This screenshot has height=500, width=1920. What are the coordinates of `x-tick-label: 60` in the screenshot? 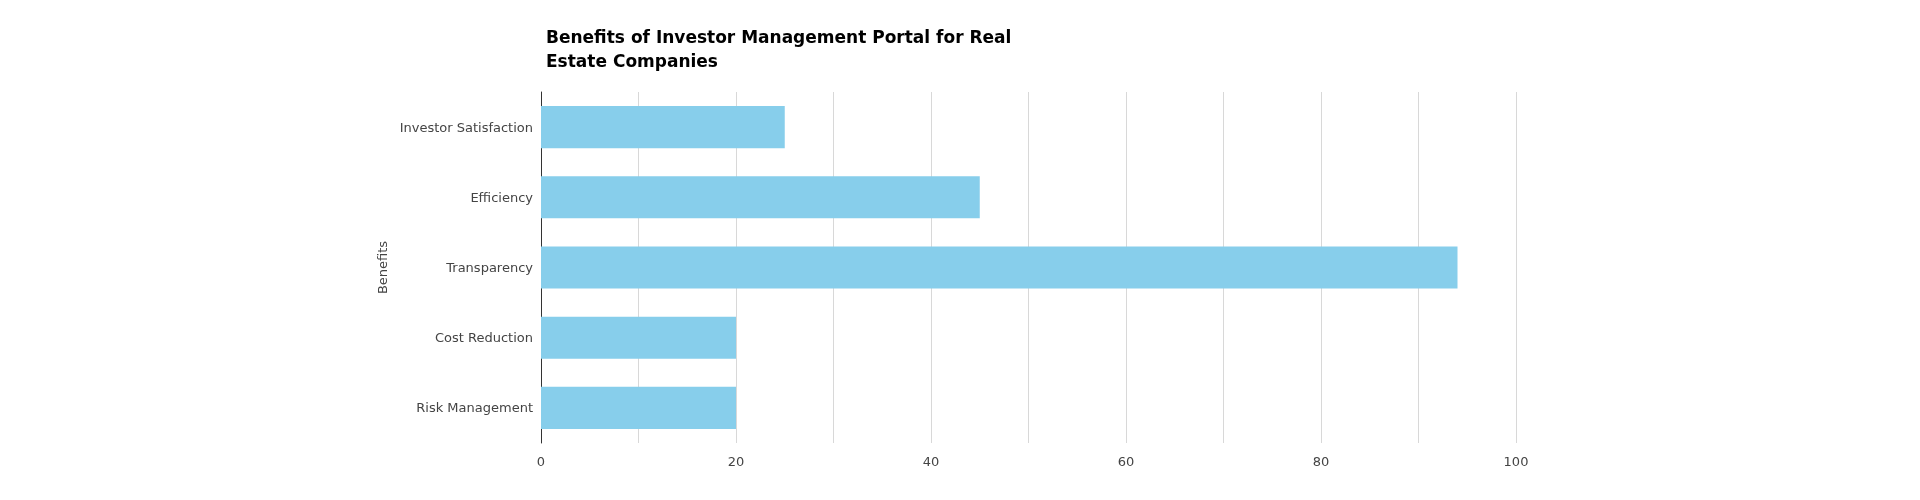 It's located at (1126, 461).